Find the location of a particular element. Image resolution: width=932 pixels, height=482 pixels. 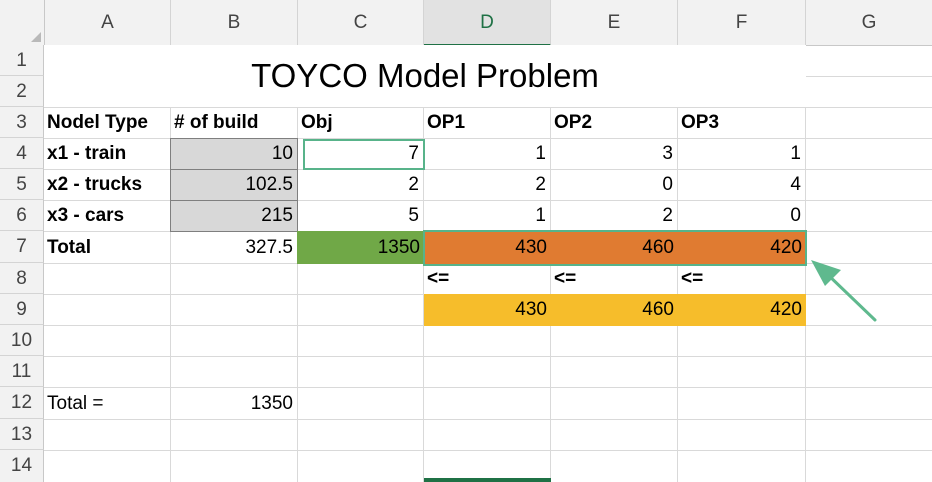

cell-d9: 430 is located at coordinates (487, 310).